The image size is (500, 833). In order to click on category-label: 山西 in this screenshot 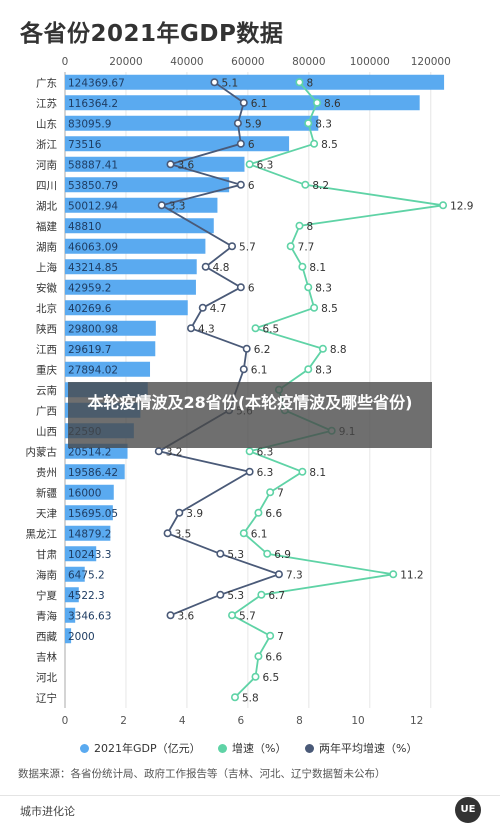, I will do `click(46, 432)`.